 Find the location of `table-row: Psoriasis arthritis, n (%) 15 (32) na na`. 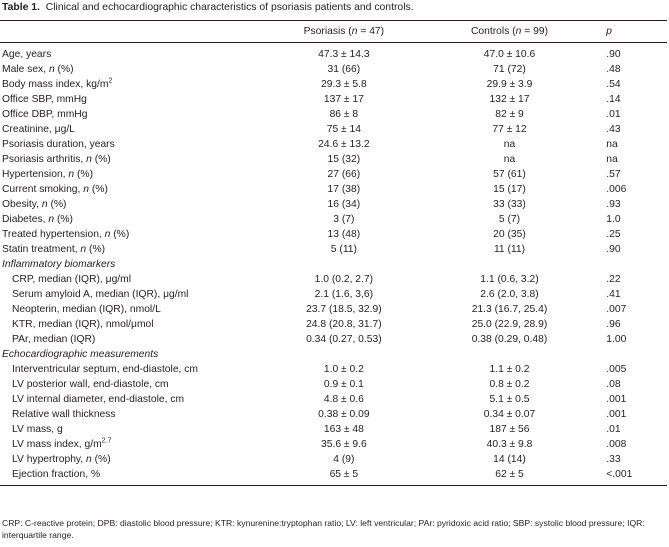

table-row: Psoriasis arthritis, n (%) 15 (32) na na is located at coordinates (310, 159).